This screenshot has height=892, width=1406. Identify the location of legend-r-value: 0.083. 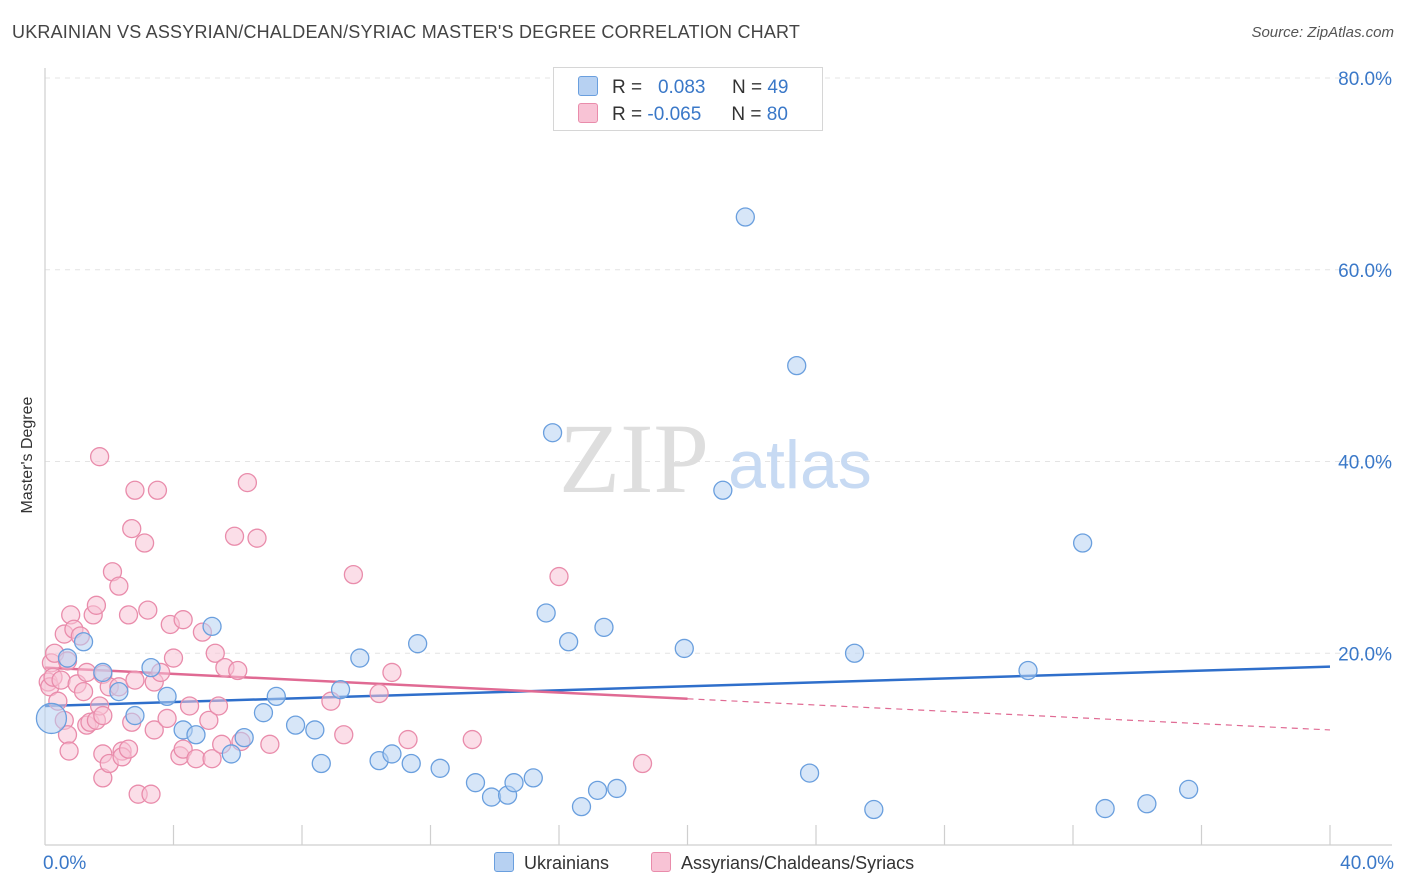
(681, 87).